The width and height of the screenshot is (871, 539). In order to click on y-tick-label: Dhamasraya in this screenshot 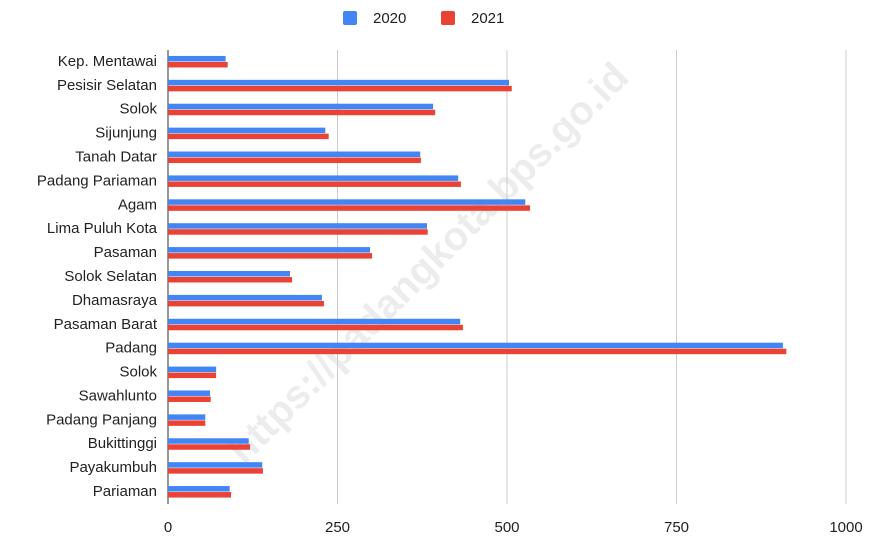, I will do `click(115, 300)`.